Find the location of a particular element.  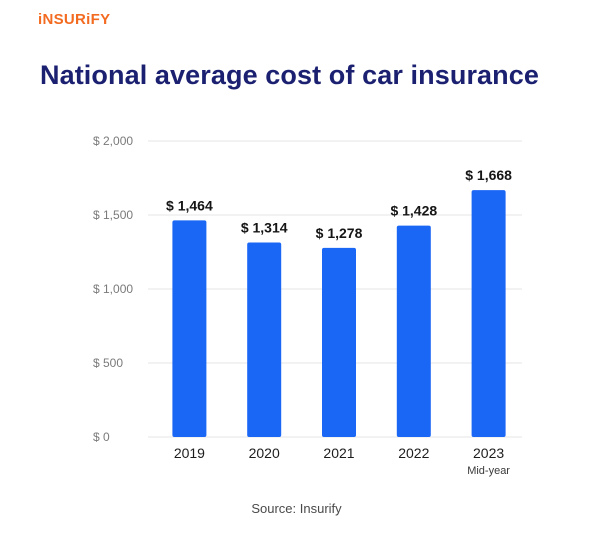

data-label: $ 1,314 is located at coordinates (264, 228).